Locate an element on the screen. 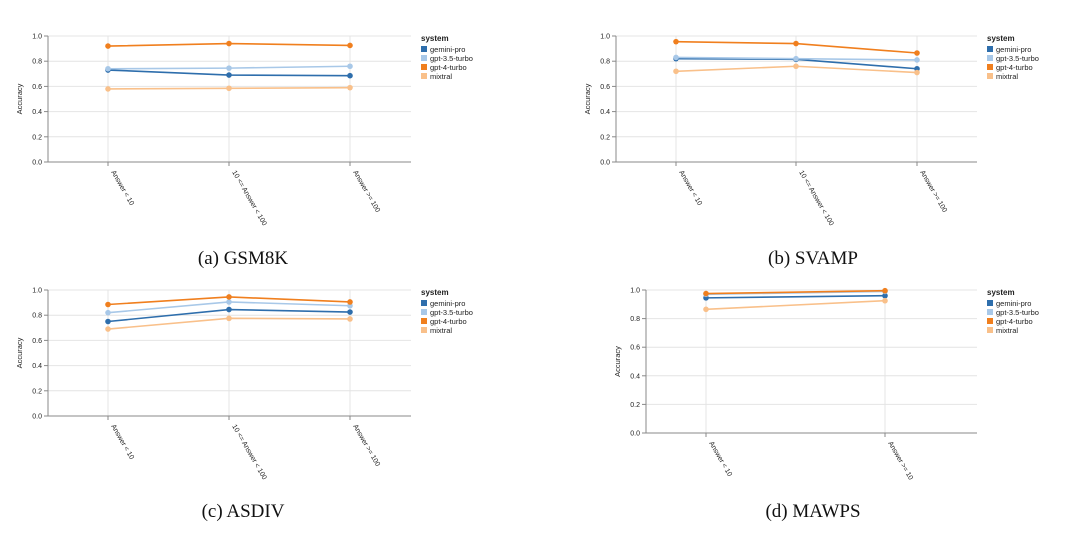 The image size is (1080, 549). chart-caption: (b) SVAMP is located at coordinates (813, 258).